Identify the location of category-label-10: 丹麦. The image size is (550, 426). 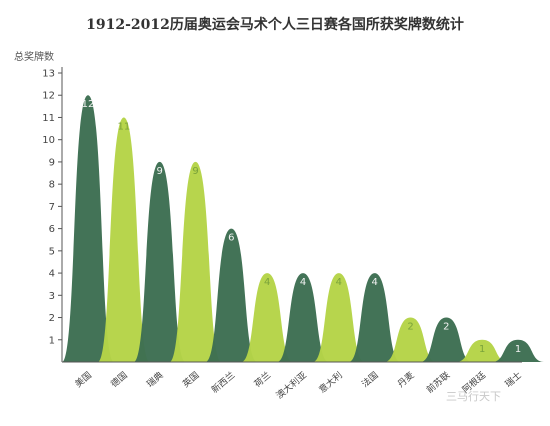
(406, 379).